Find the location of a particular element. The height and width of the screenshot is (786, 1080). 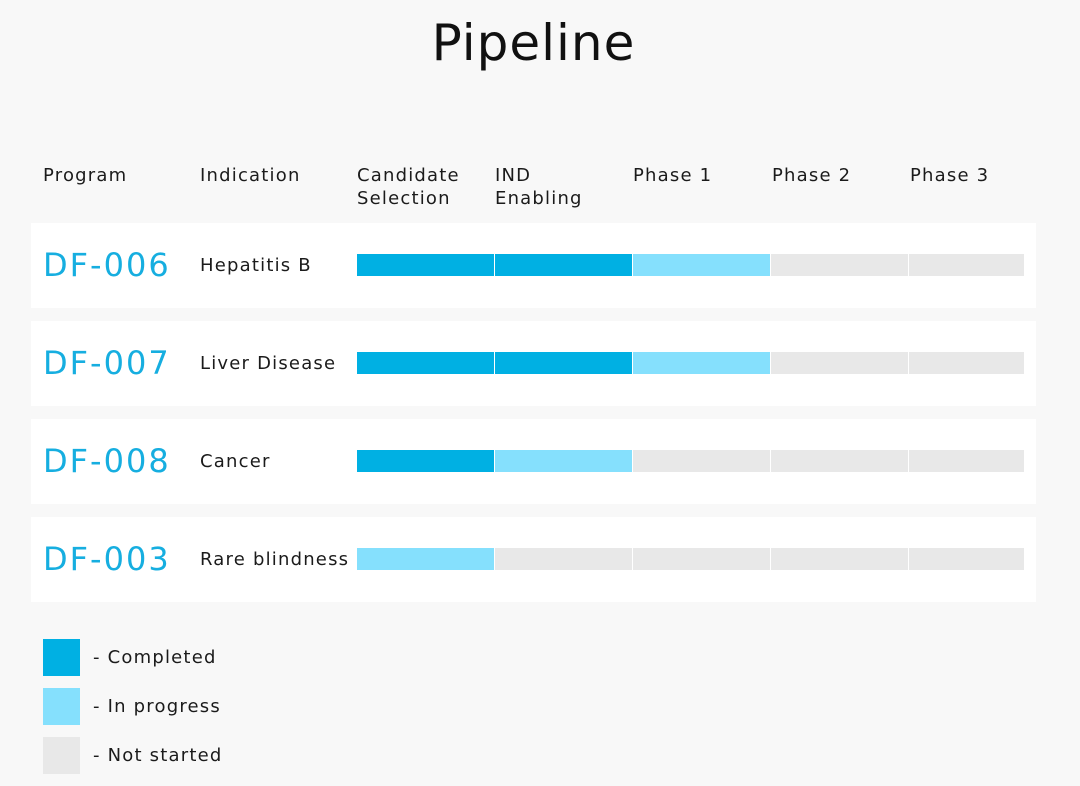

column-header-ind-enabling: IND Enabling is located at coordinates (539, 187).